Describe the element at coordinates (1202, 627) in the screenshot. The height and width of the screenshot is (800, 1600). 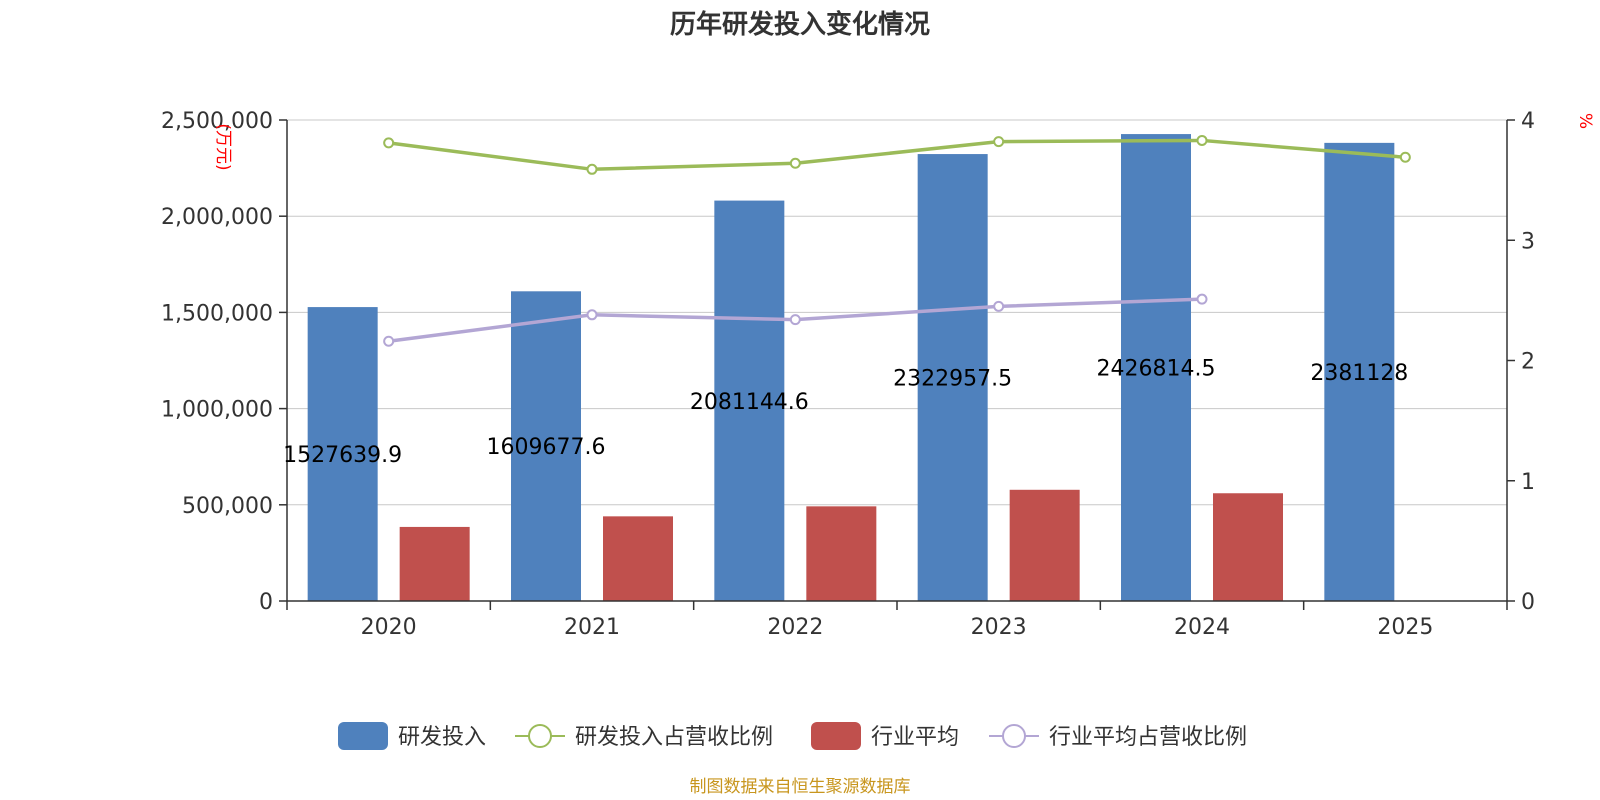
I see `x-tick-label: 2024` at that location.